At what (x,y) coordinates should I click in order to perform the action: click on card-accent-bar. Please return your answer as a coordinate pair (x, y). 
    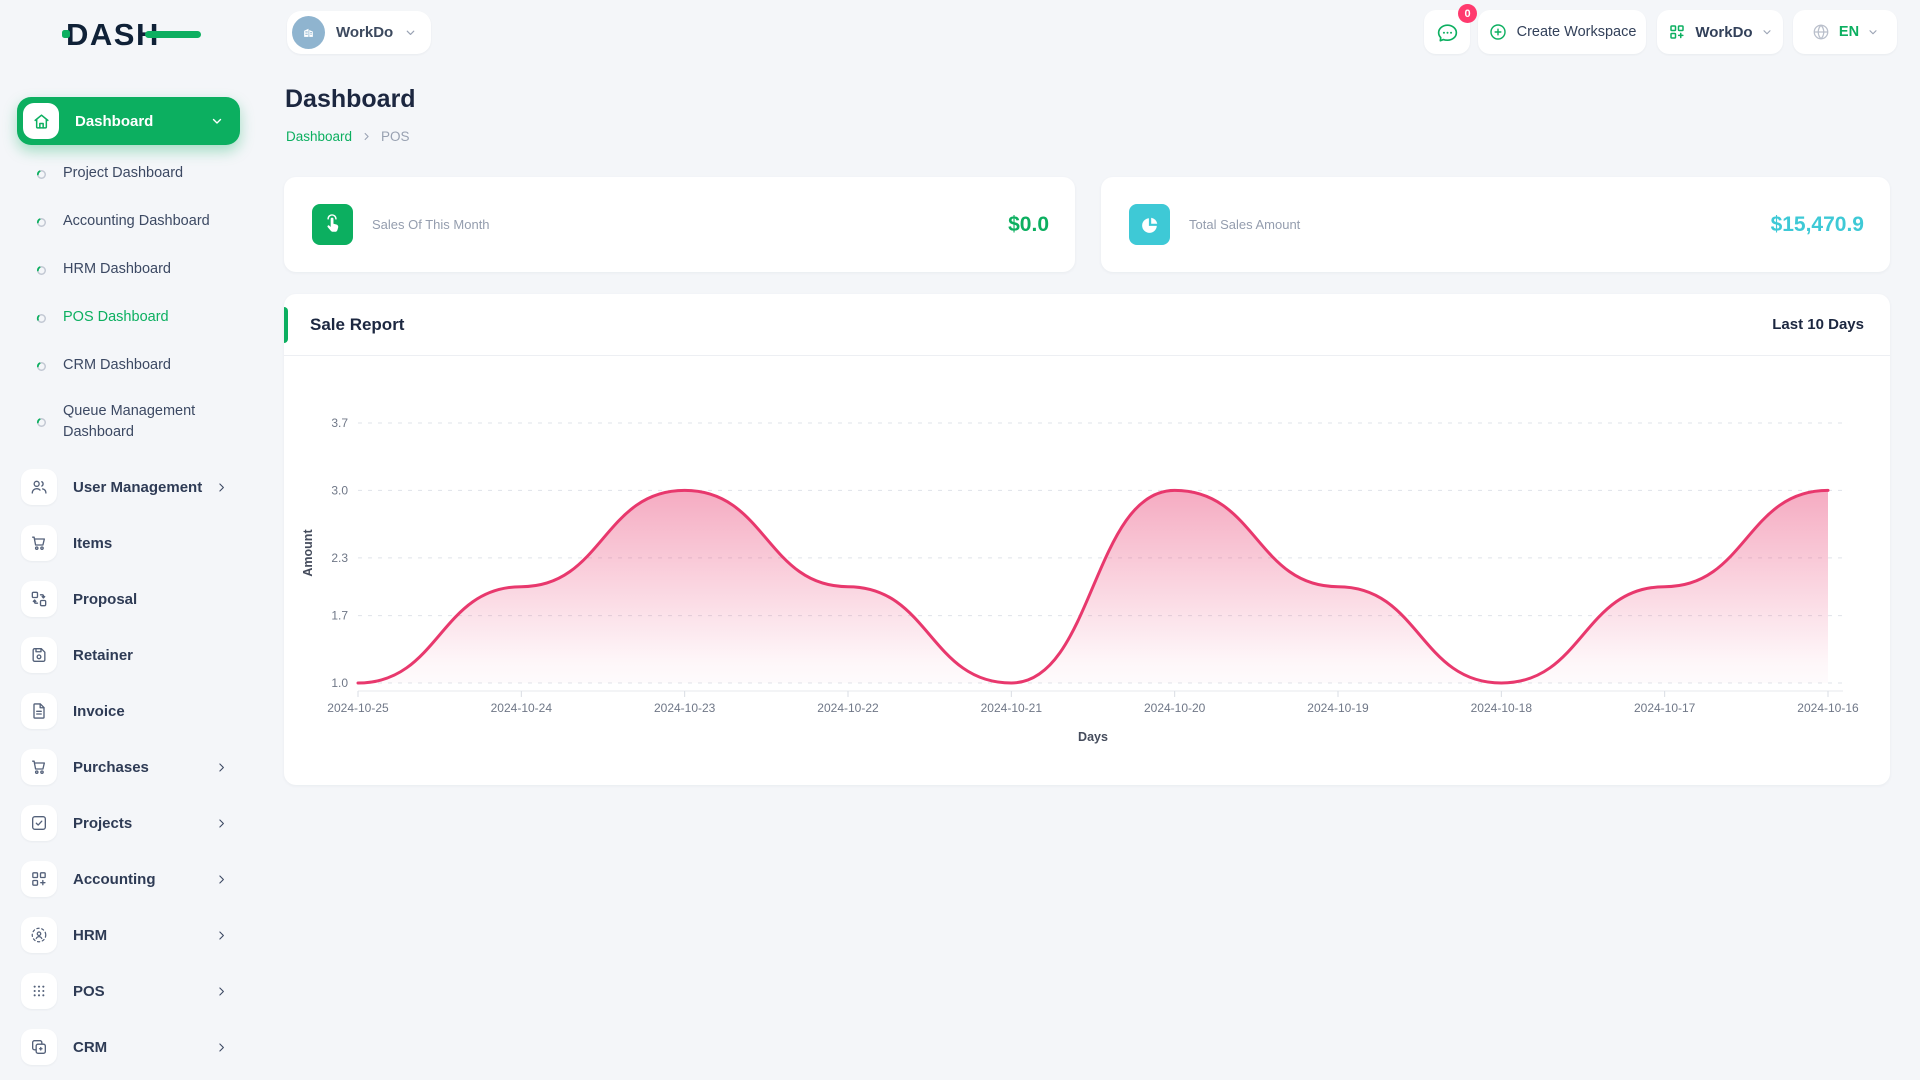
    Looking at the image, I should click on (286, 325).